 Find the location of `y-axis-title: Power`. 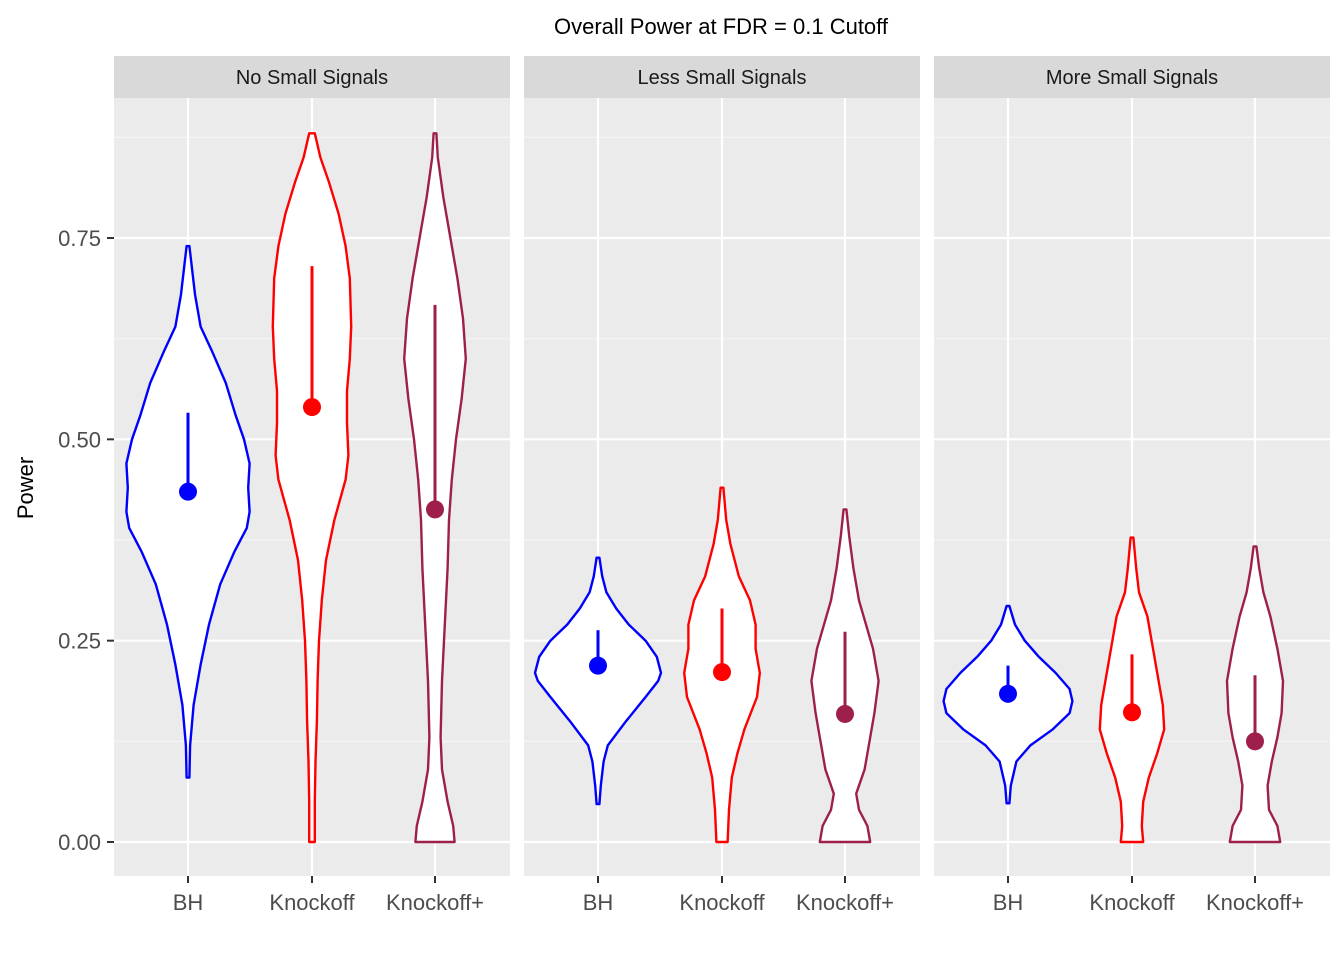

y-axis-title: Power is located at coordinates (25, 488).